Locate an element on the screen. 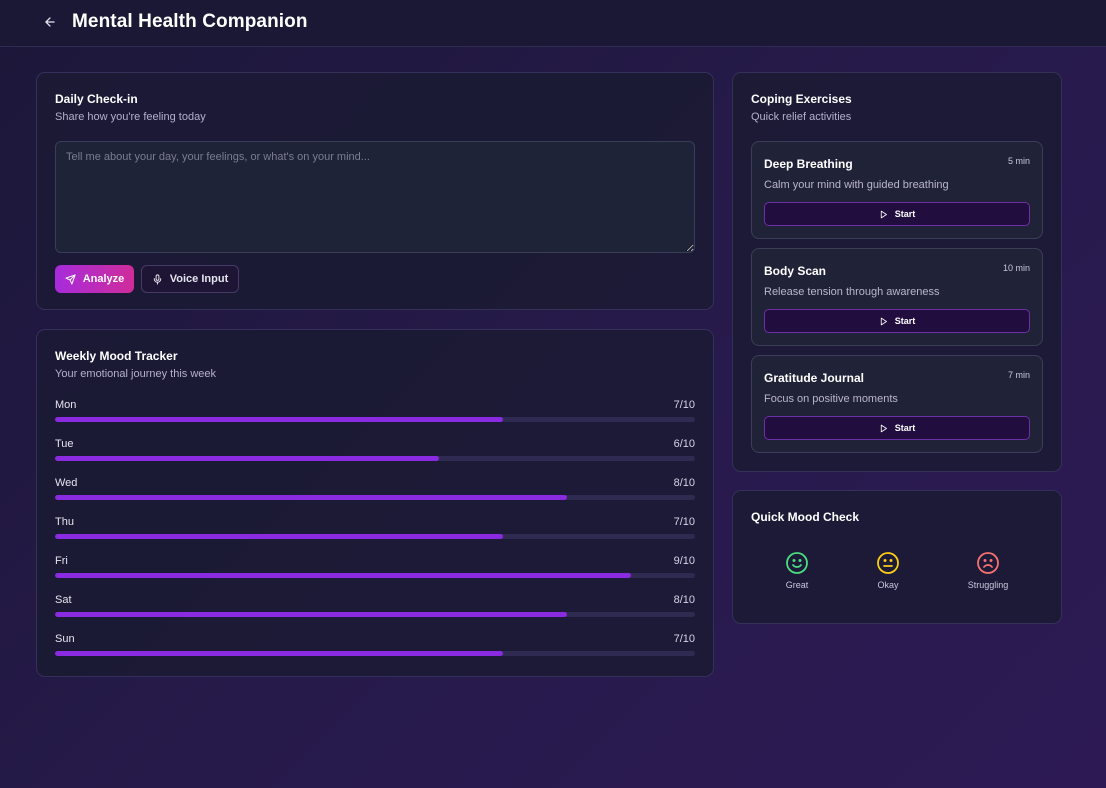 The height and width of the screenshot is (788, 1106). mood-row-tue: Tue 6/10 is located at coordinates (375, 457).